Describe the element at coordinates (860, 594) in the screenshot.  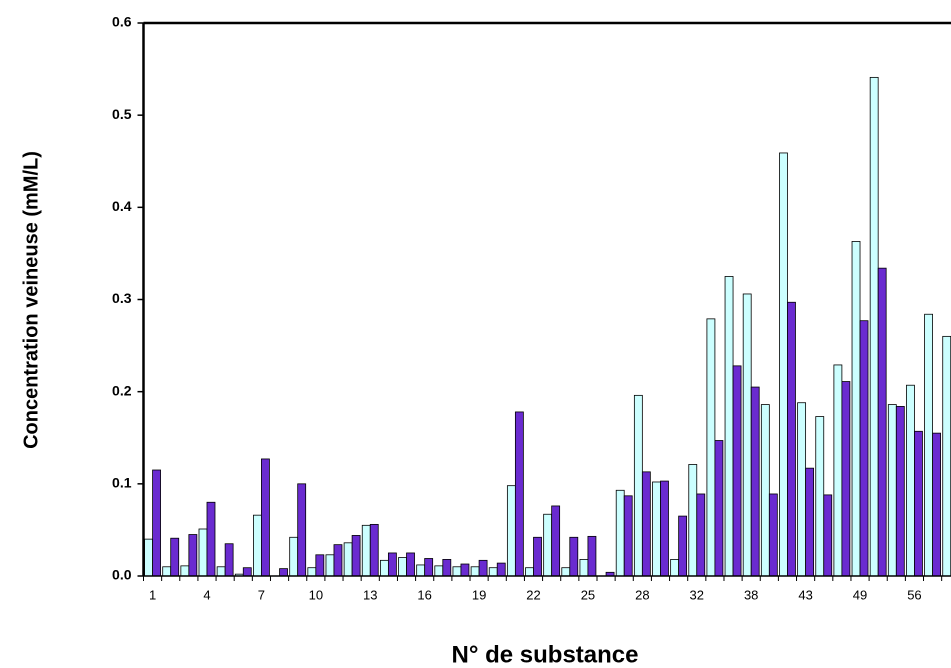
I see `x-tick-label: 49` at that location.